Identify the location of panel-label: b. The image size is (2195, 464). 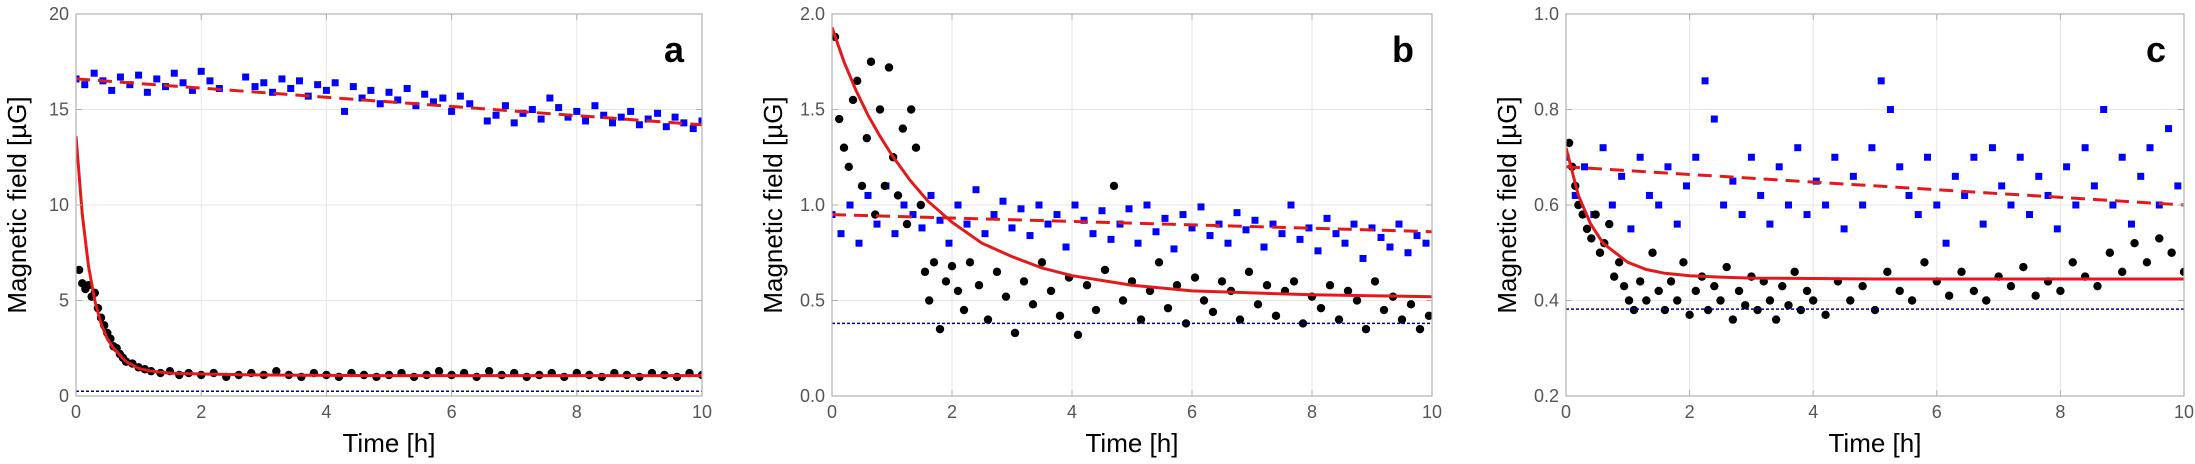
(1403, 49).